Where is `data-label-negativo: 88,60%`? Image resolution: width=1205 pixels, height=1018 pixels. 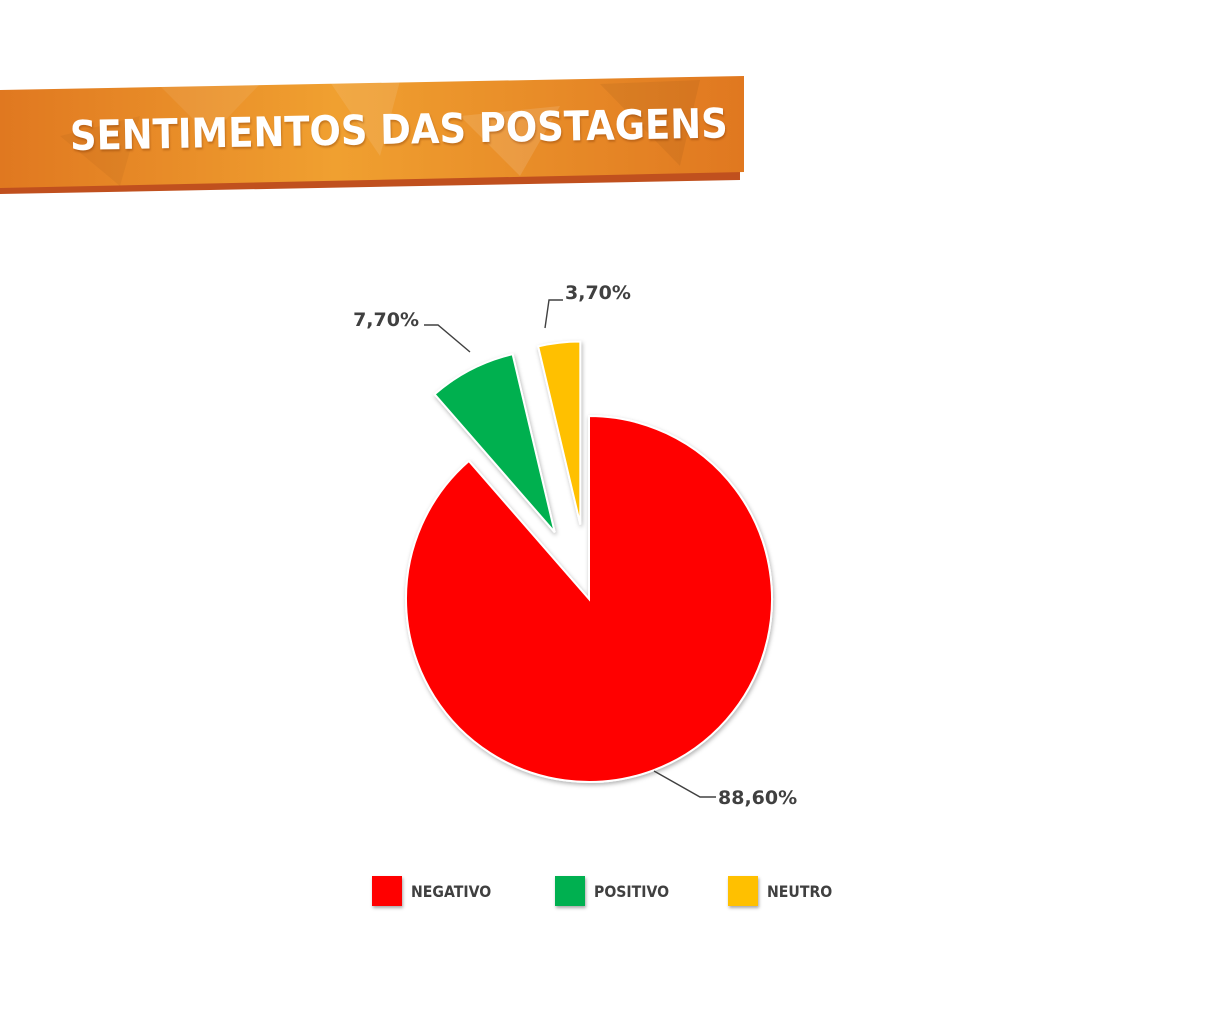
data-label-negativo: 88,60% is located at coordinates (757, 798).